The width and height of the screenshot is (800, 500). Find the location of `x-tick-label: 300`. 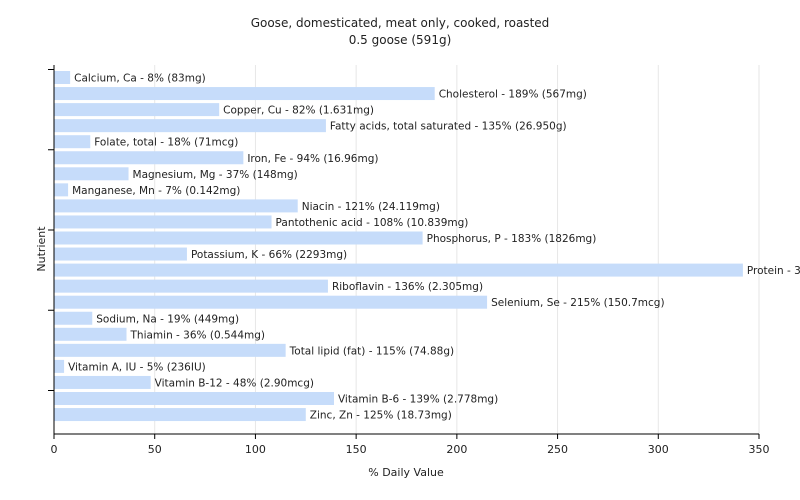

x-tick-label: 300 is located at coordinates (658, 449).